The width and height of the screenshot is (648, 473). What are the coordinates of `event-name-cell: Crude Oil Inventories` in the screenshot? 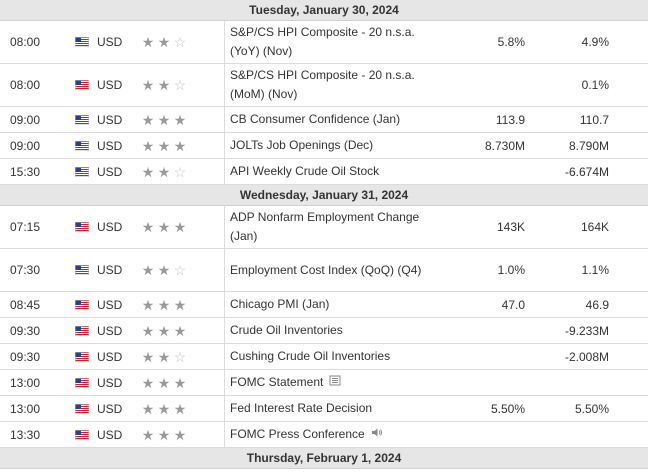 It's located at (334, 330).